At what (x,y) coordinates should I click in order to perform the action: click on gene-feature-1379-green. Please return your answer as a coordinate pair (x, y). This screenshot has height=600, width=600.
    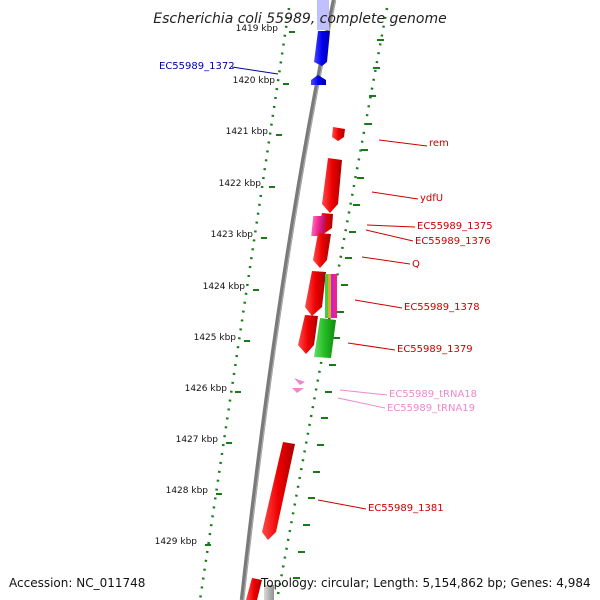
    Looking at the image, I should click on (325, 338).